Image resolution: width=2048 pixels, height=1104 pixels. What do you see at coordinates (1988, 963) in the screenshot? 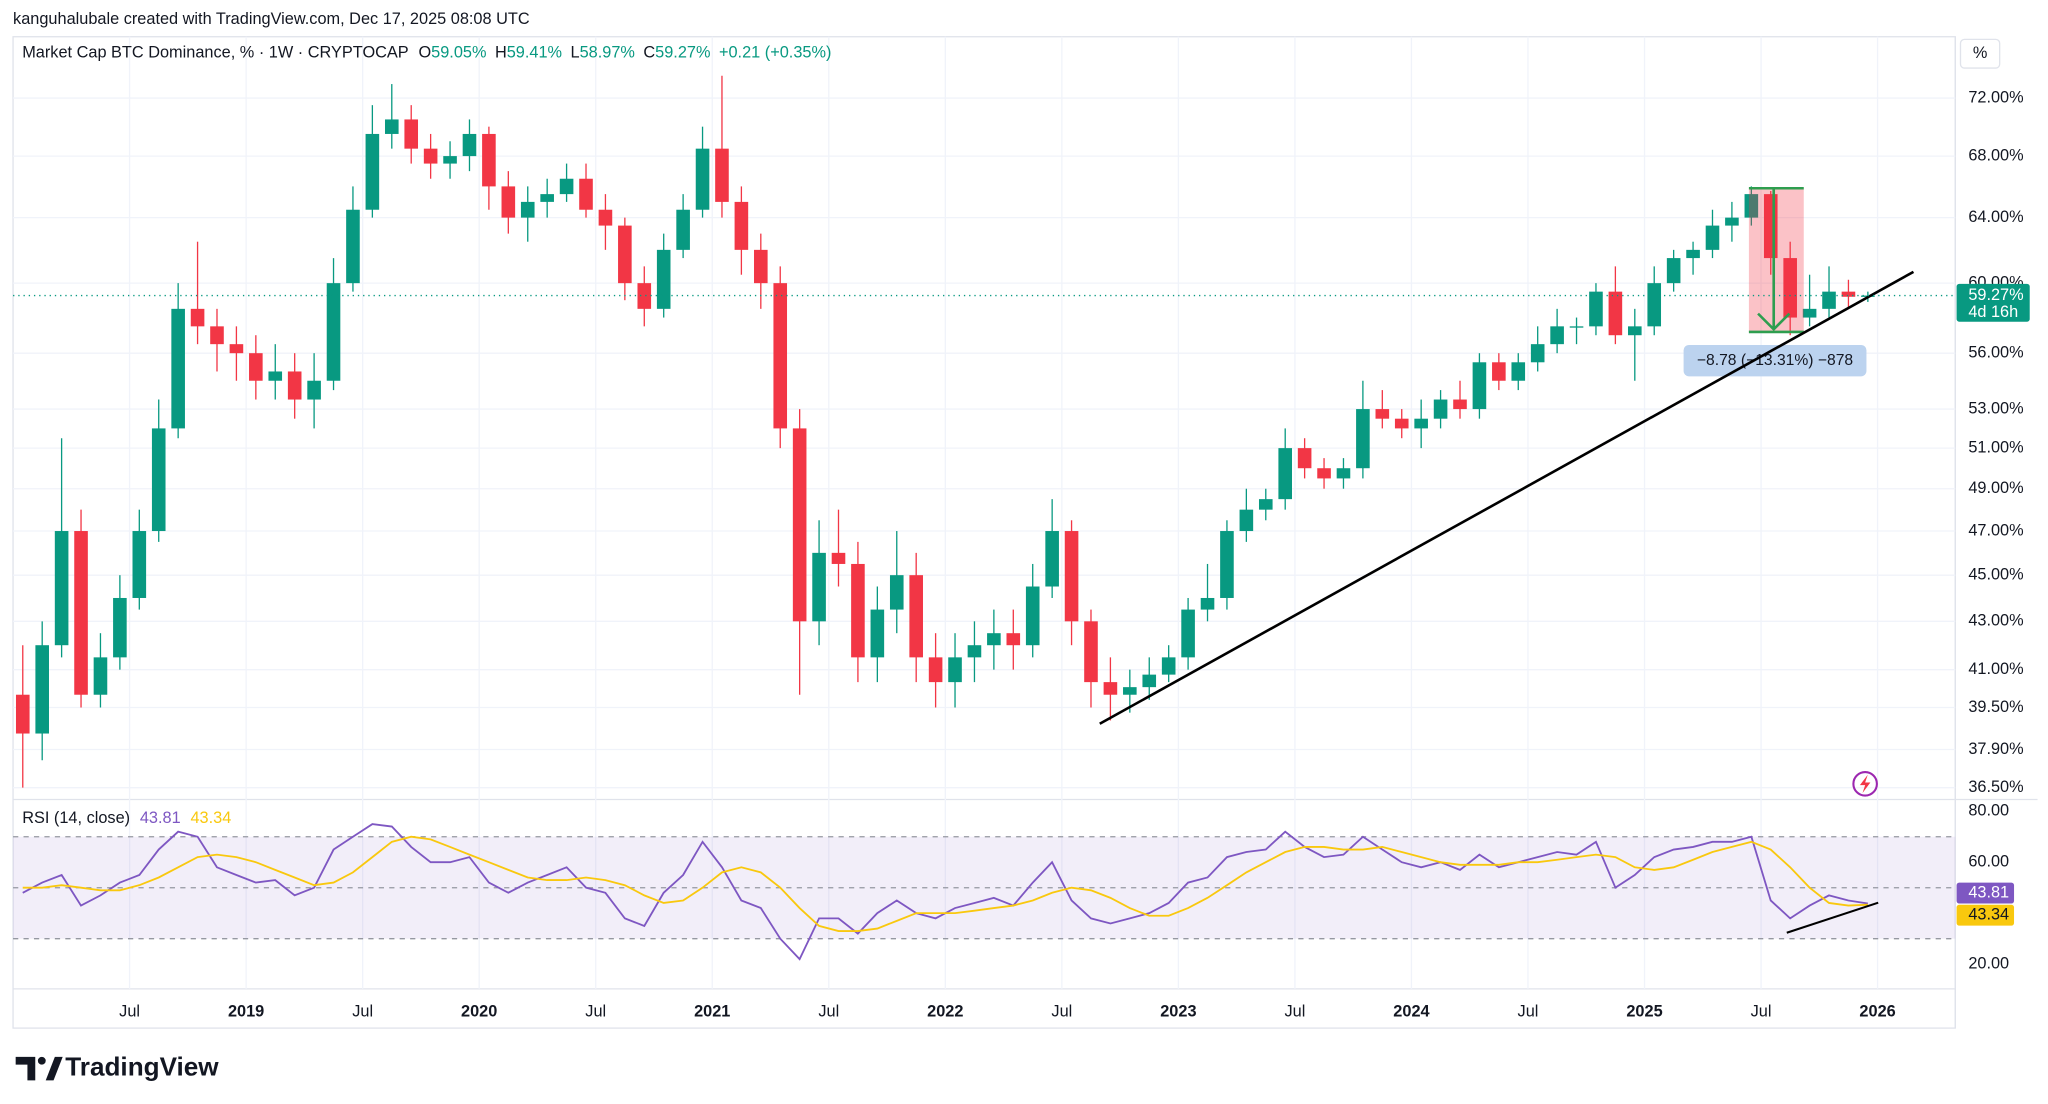
I see `rsi-tick-label: 20.00` at bounding box center [1988, 963].